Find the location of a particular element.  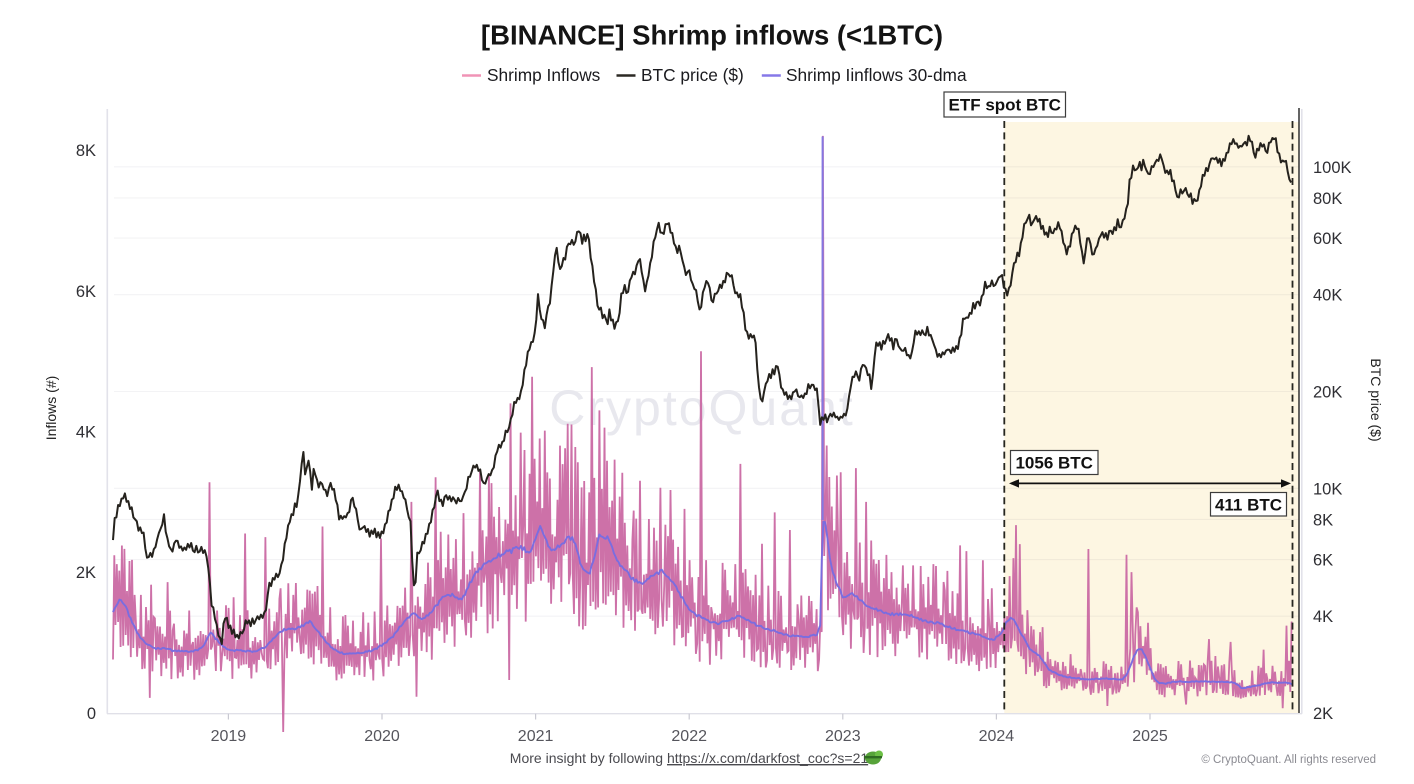

svg-text: Shrimp Iinflows 30-dma is located at coordinates (876, 75).